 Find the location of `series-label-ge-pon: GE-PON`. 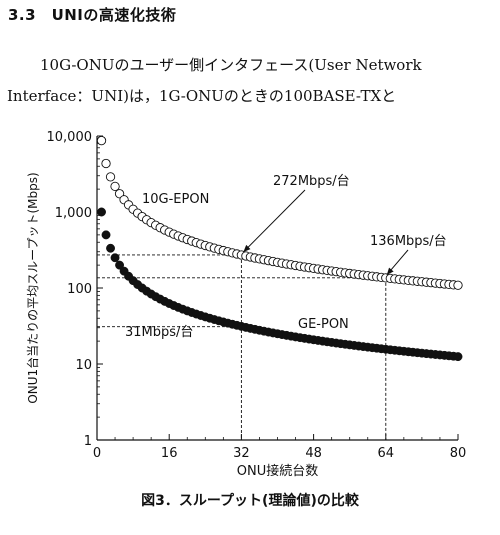

series-label-ge-pon: GE-PON is located at coordinates (323, 324).